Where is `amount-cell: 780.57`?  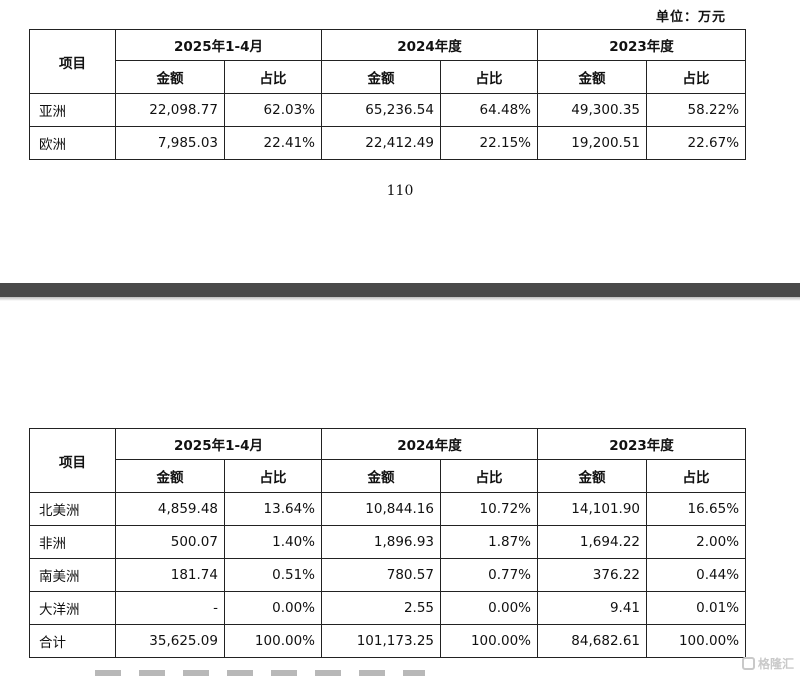 amount-cell: 780.57 is located at coordinates (381, 575).